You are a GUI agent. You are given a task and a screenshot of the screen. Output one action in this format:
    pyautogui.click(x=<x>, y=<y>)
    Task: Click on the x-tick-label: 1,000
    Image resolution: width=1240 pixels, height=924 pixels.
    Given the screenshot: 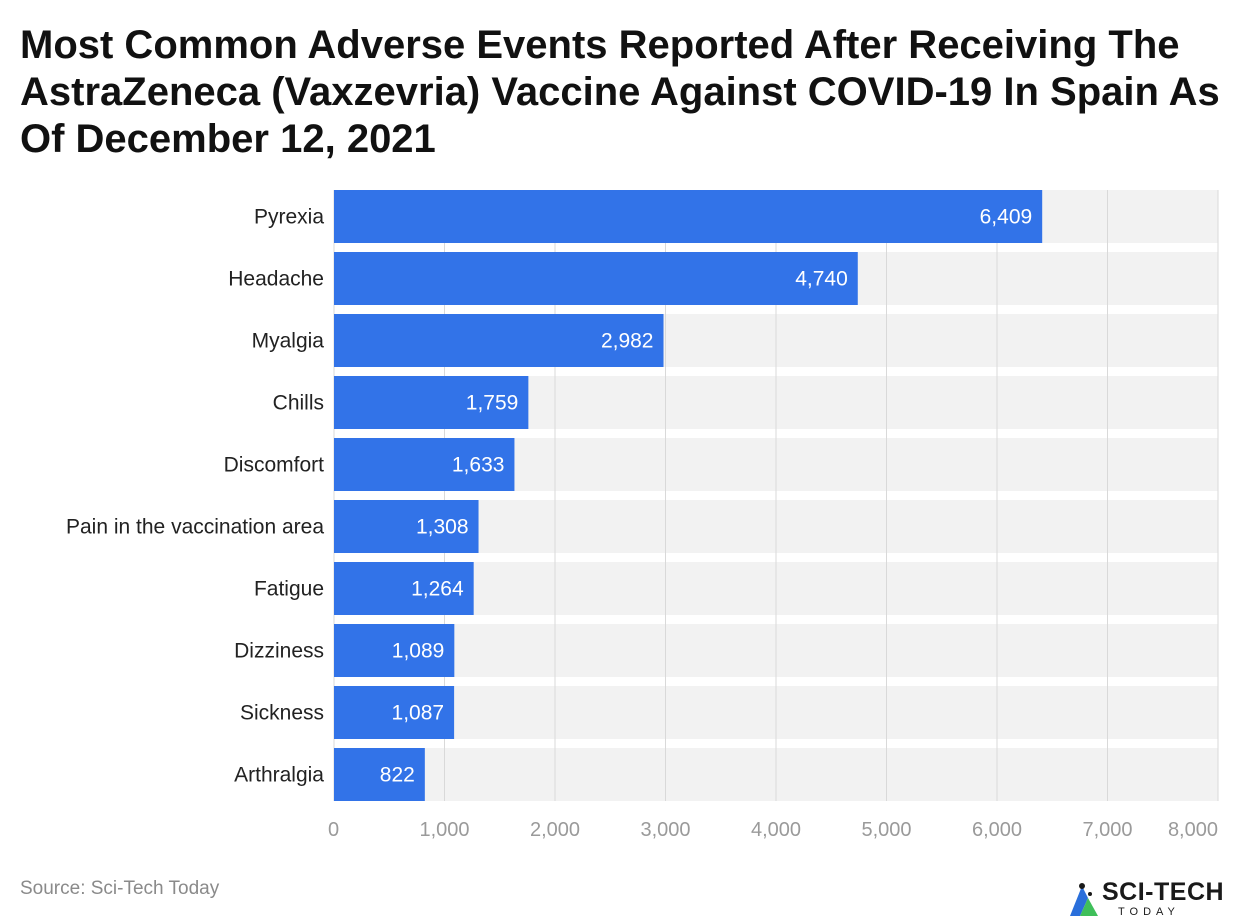 What is the action you would take?
    pyautogui.click(x=444, y=830)
    